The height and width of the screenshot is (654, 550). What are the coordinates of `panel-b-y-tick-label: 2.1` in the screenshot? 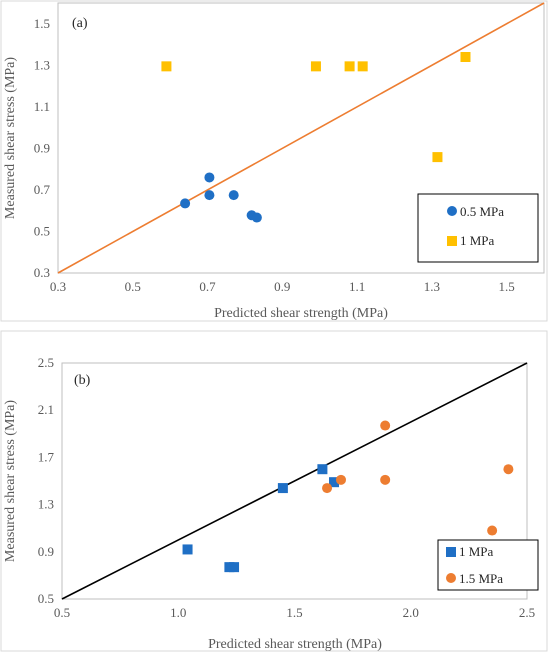 It's located at (46, 409).